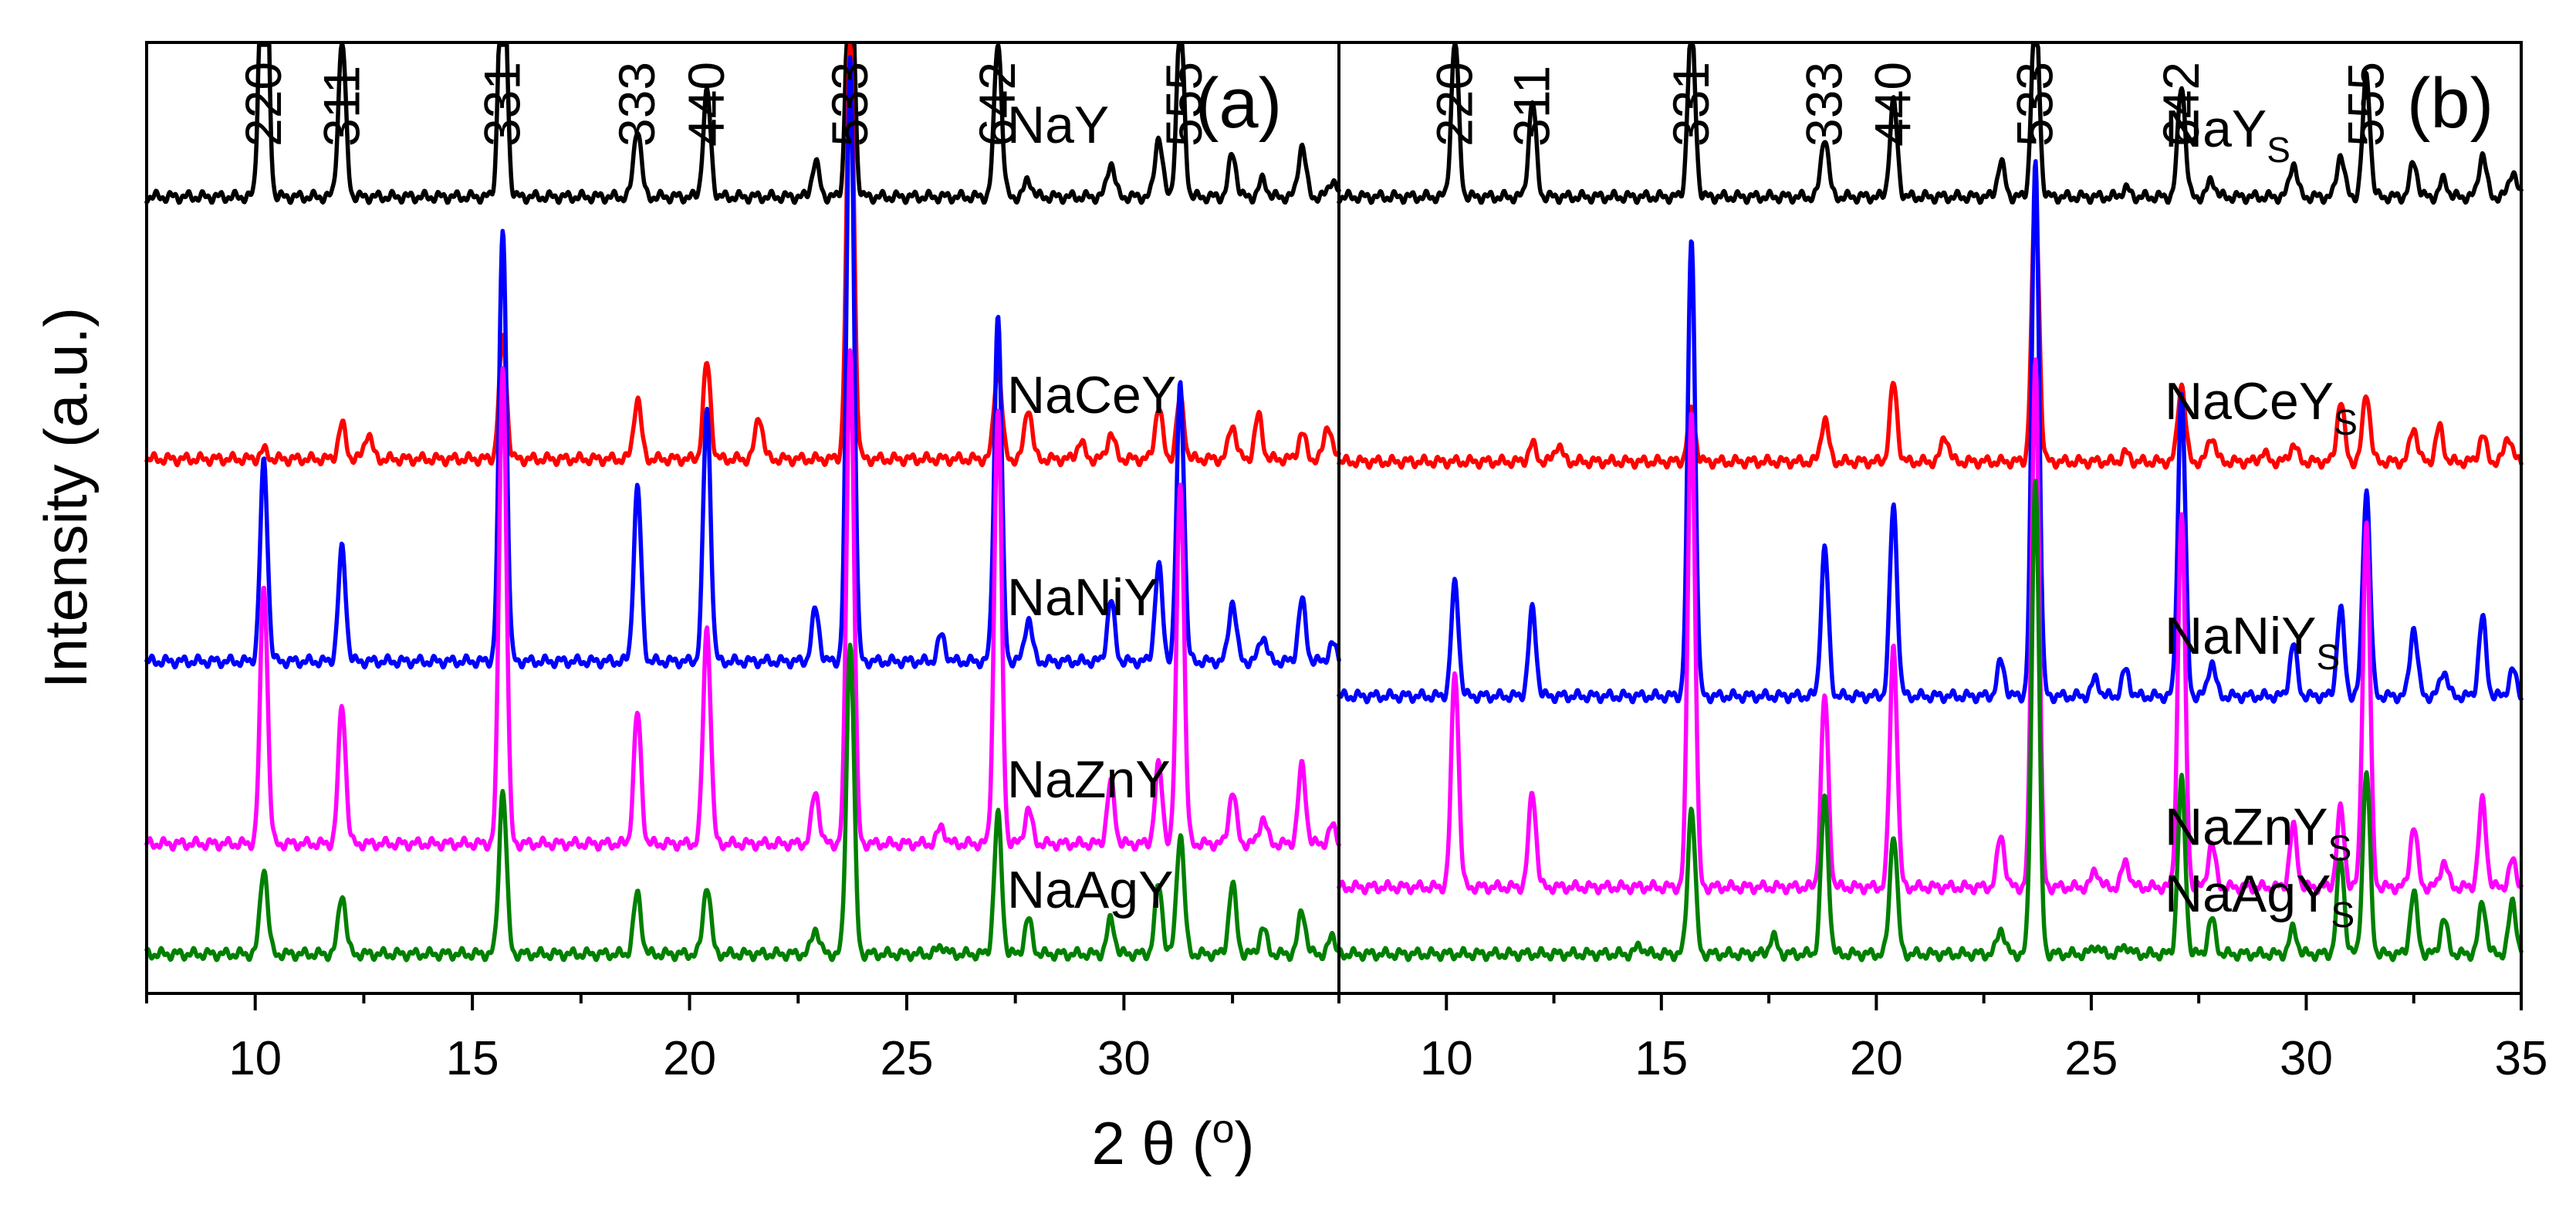 The height and width of the screenshot is (1208, 2576). What do you see at coordinates (1223, 1129) in the screenshot?
I see `x-axis-label-degree: o` at bounding box center [1223, 1129].